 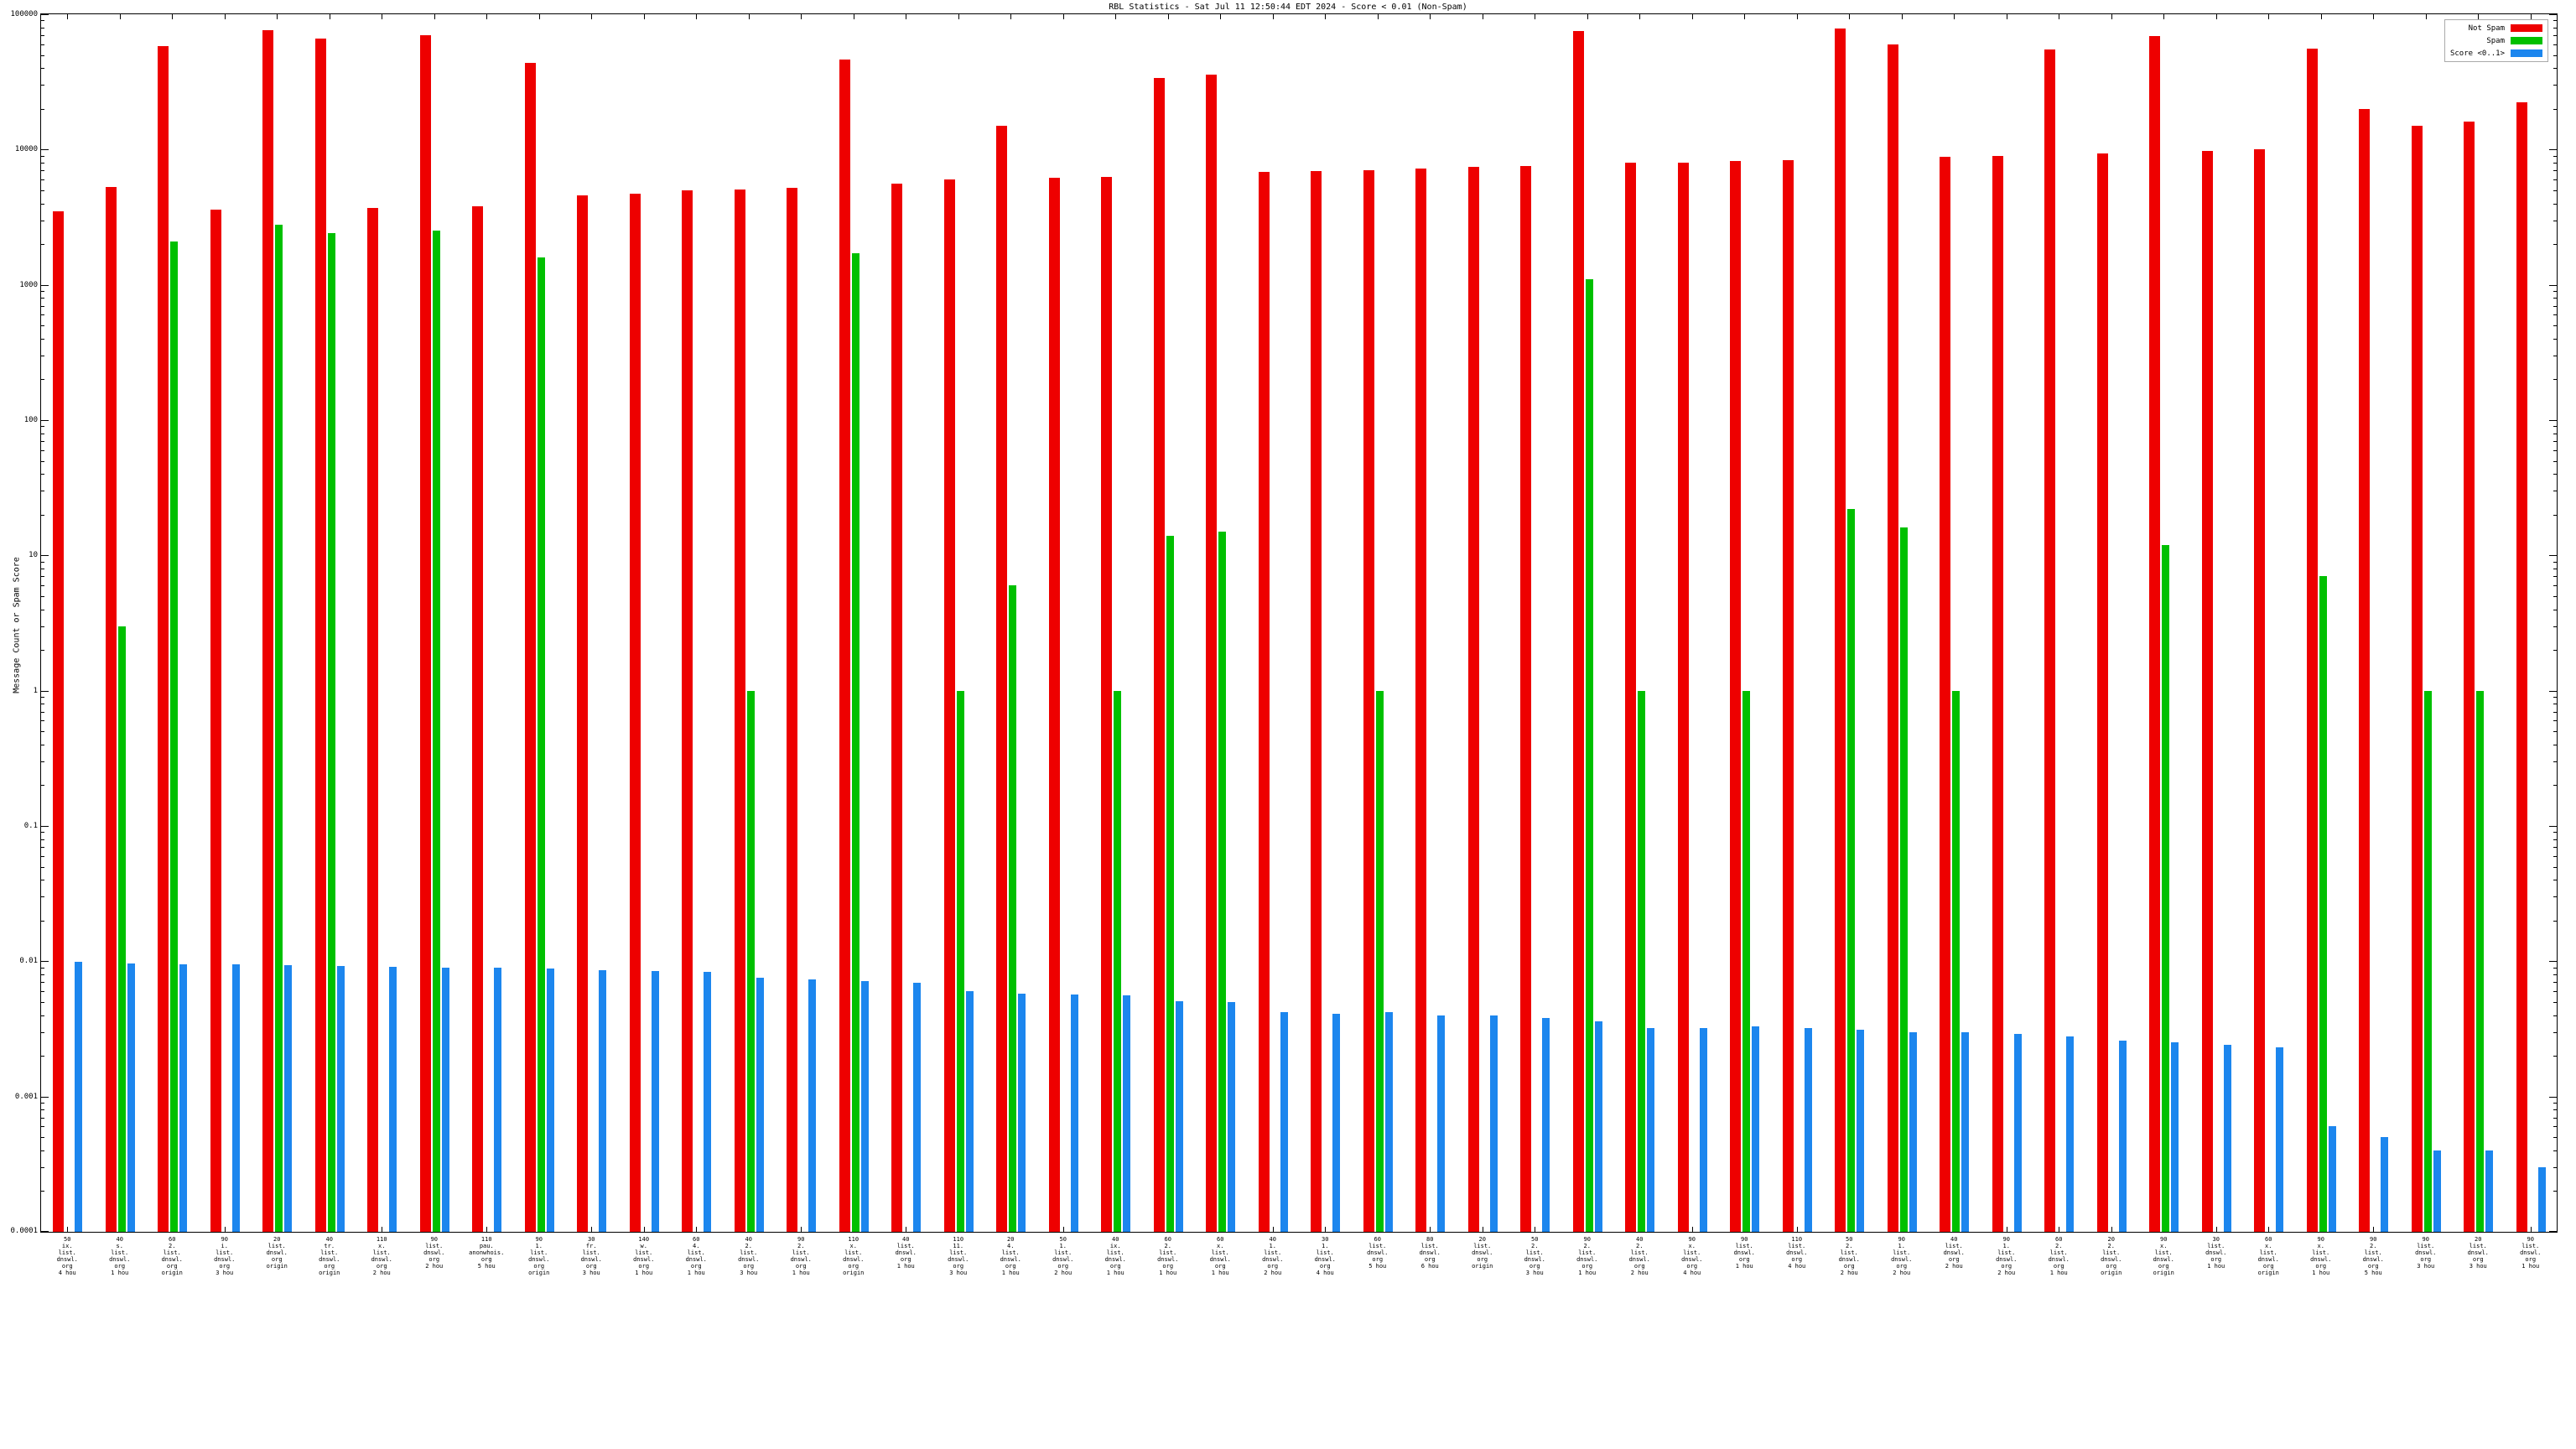 I want to click on x-tick-label-line: 2 hou, so click(x=1849, y=1273).